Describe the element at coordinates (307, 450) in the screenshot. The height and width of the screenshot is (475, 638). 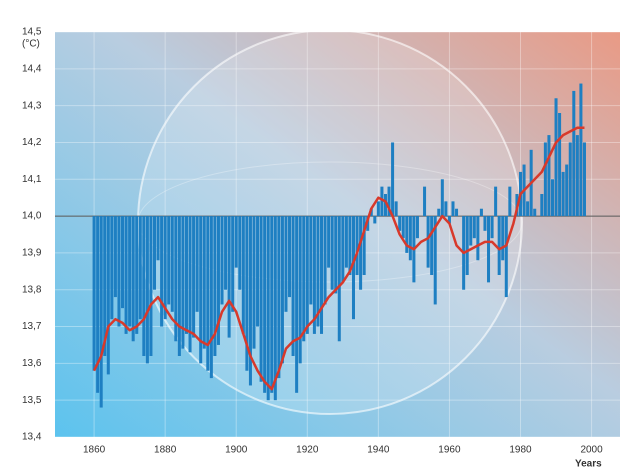
I see `x-tick-label: 1920` at that location.